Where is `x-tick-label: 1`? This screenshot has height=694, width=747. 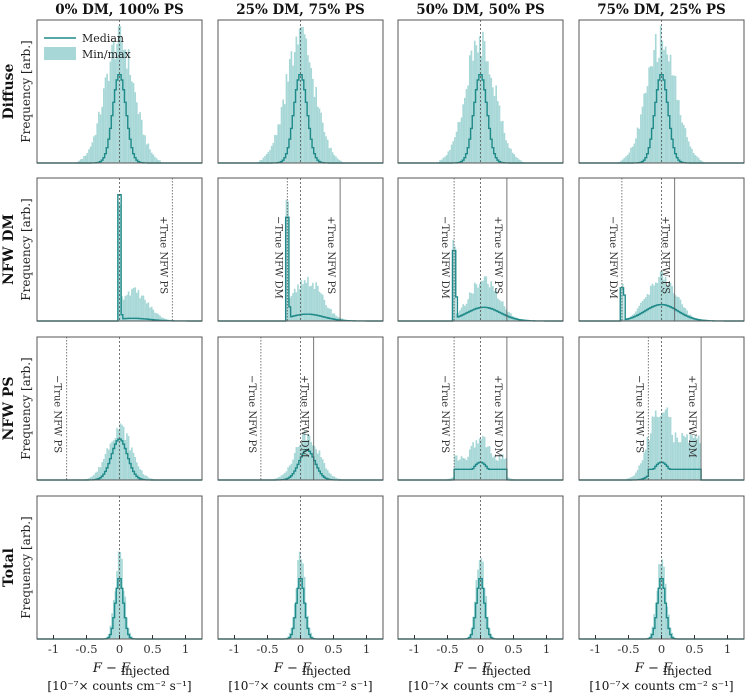
x-tick-label: 1 is located at coordinates (366, 649).